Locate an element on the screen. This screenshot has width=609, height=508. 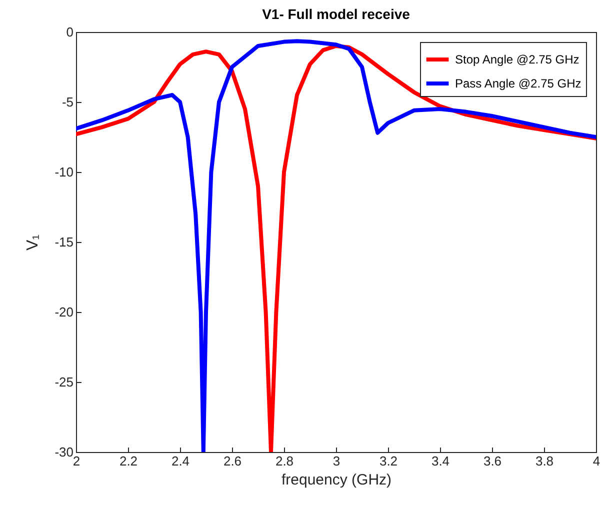
y-tick-label: -10 is located at coordinates (64, 172).